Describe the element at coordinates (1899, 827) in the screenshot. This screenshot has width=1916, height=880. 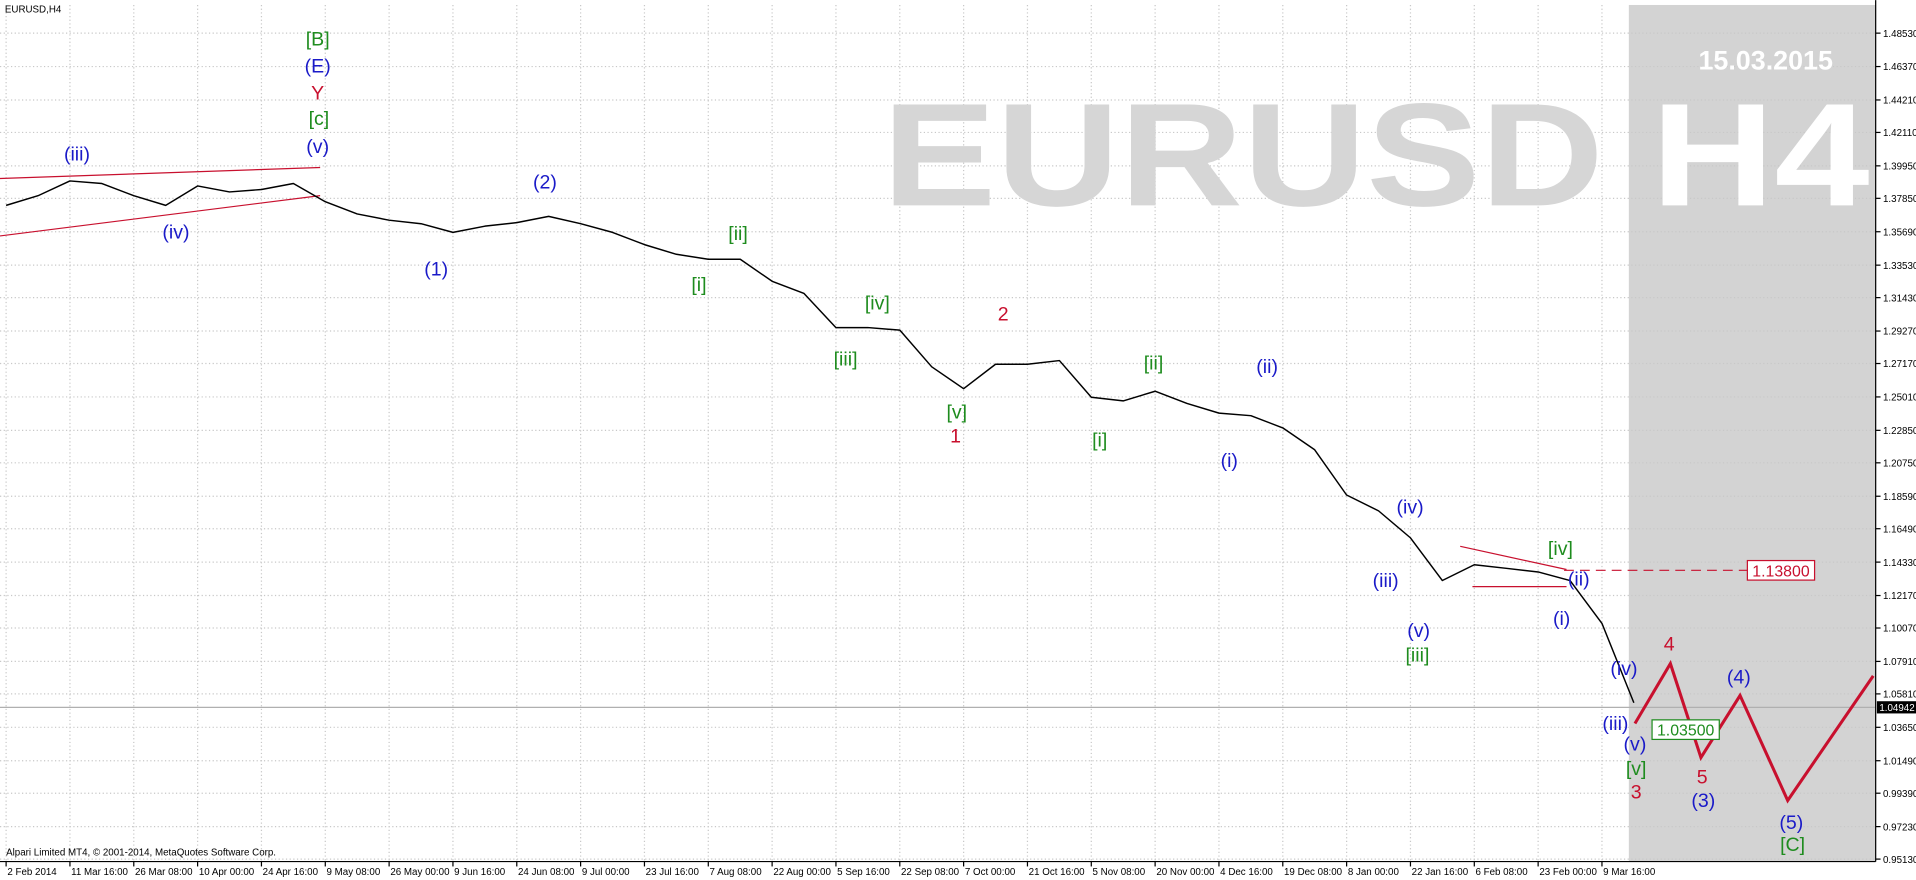
I see `y-tick-label: 0.97230` at that location.